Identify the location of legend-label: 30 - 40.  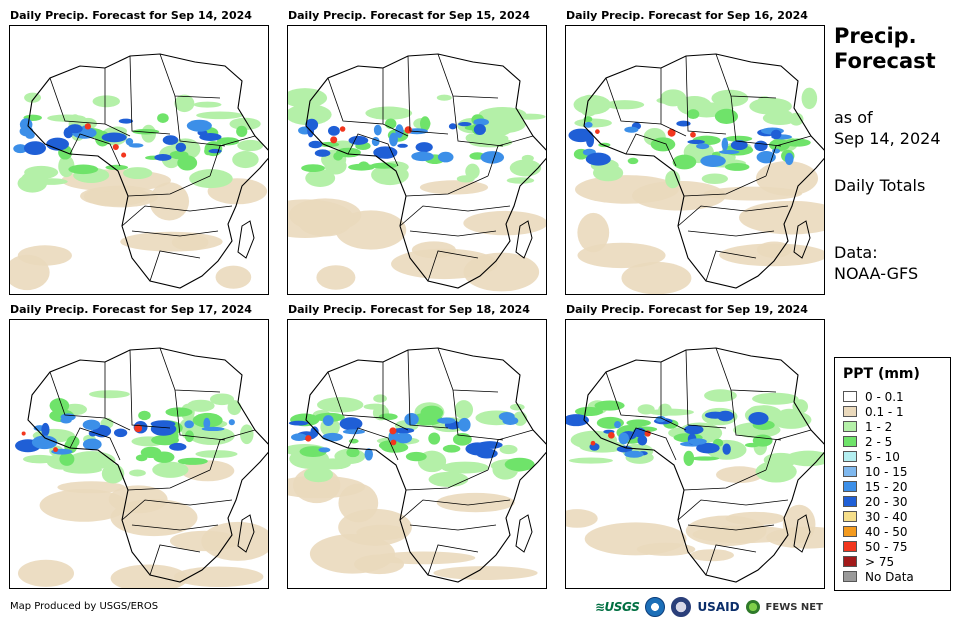
(886, 516).